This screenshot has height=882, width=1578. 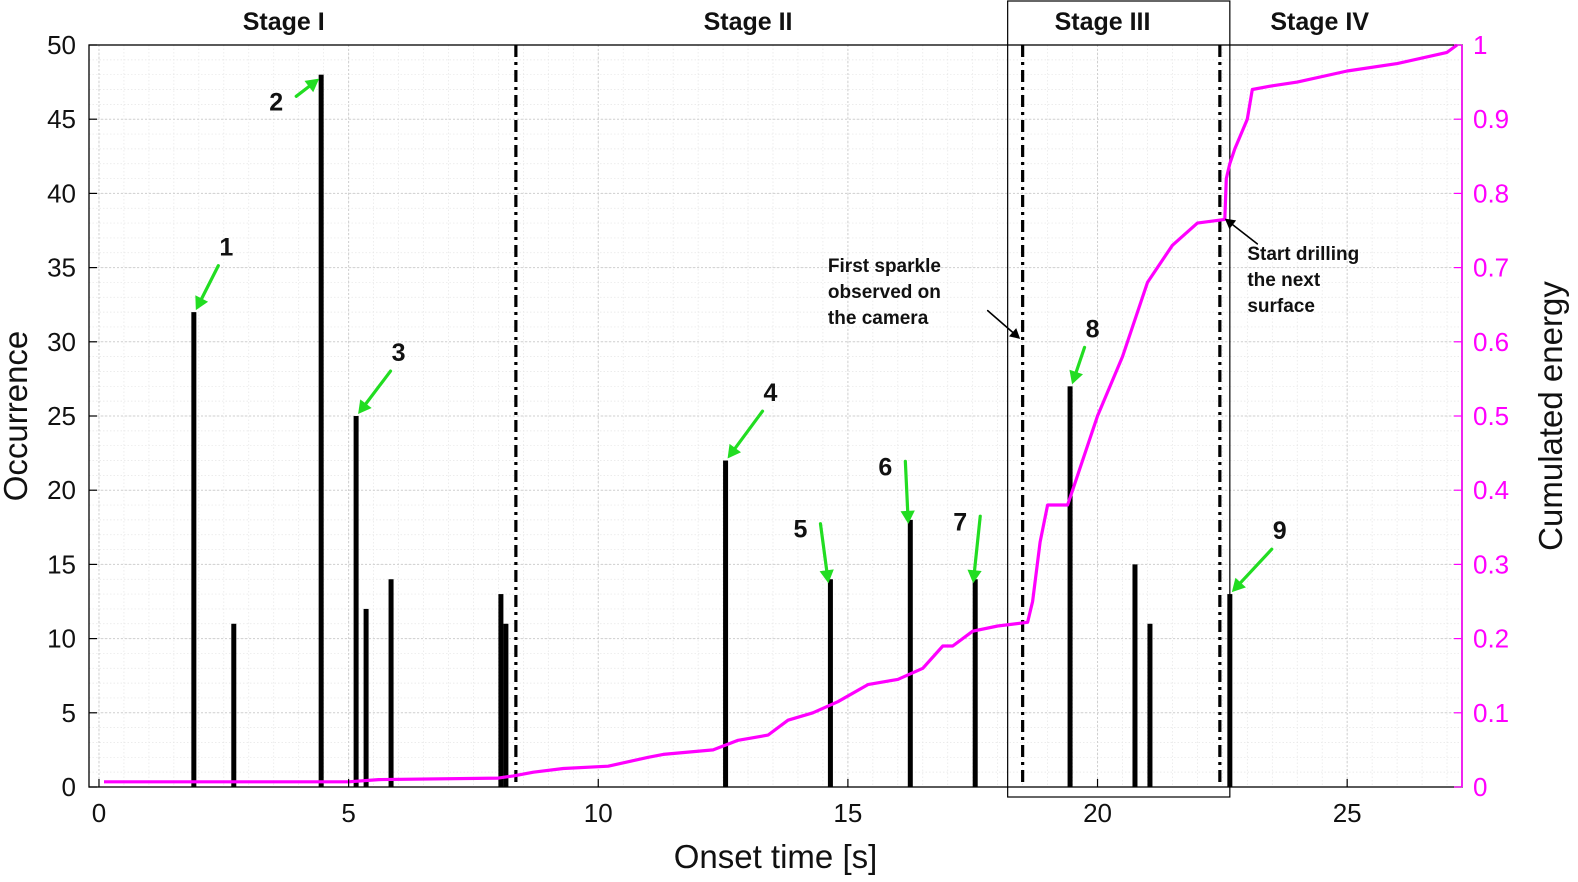 I want to click on y-right-tick-label: 0.6, so click(x=1491, y=342).